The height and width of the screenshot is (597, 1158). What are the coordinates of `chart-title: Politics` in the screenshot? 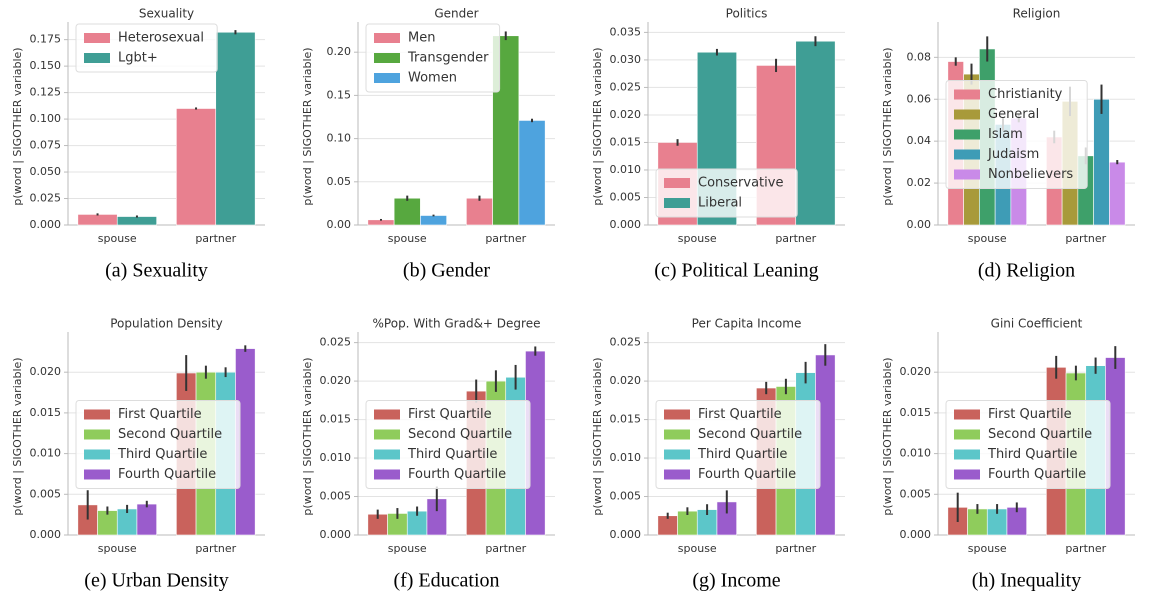 It's located at (747, 14).